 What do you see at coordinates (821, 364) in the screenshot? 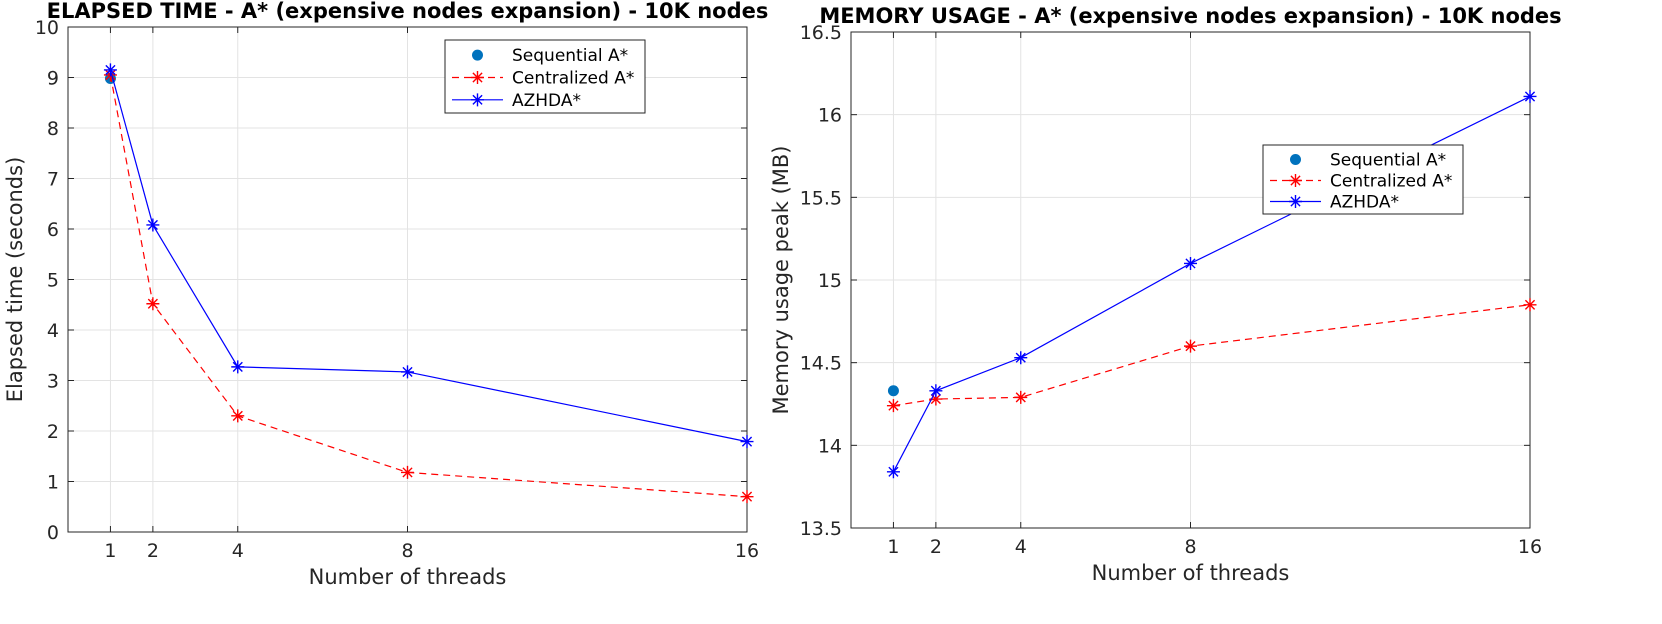
I see `y-tick-label: 14.5` at bounding box center [821, 364].